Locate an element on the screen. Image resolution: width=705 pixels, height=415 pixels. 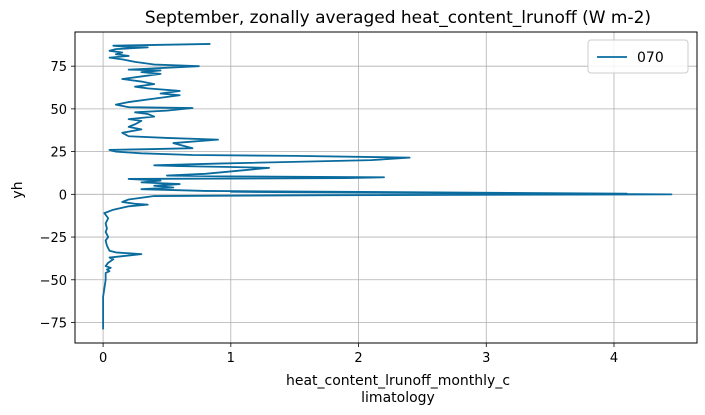
x-tick-label: 2 is located at coordinates (358, 358).